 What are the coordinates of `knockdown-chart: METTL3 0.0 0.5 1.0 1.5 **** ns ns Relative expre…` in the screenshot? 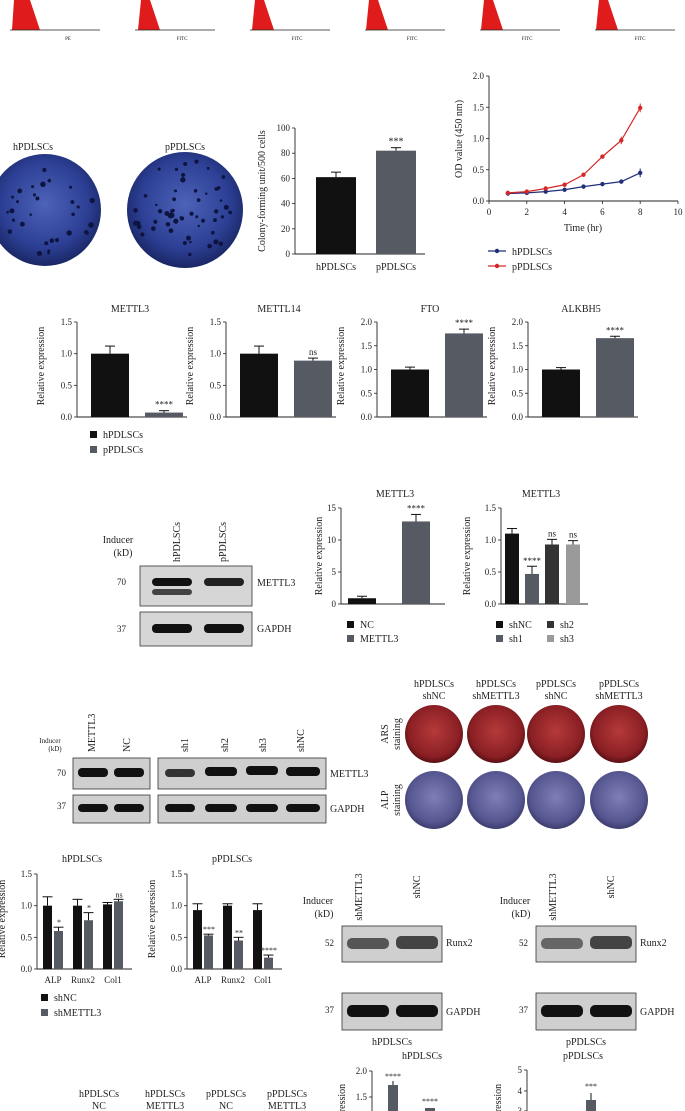 It's located at (525, 567).